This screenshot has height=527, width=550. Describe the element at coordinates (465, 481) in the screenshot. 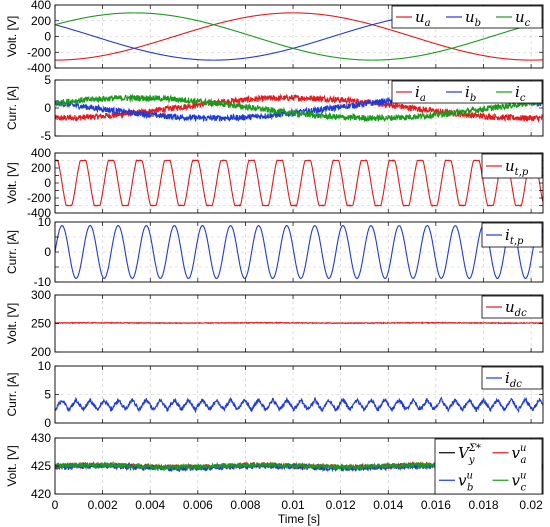

I see `legend-entry-2: vu b` at that location.